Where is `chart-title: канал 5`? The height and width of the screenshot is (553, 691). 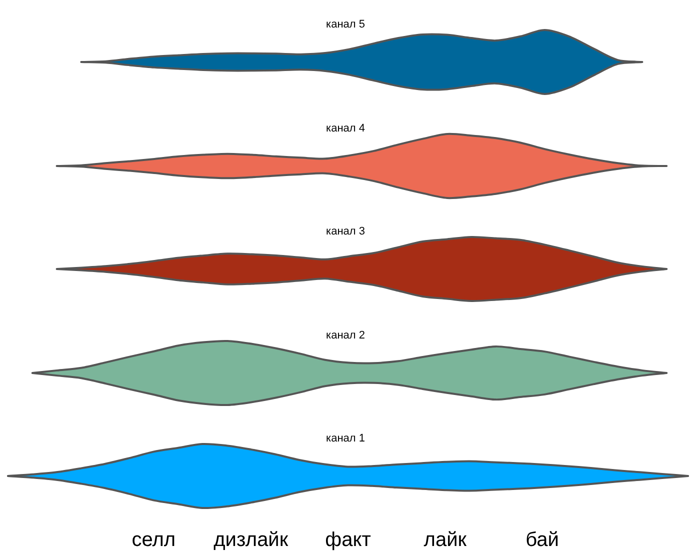
chart-title: канал 5 is located at coordinates (345, 24).